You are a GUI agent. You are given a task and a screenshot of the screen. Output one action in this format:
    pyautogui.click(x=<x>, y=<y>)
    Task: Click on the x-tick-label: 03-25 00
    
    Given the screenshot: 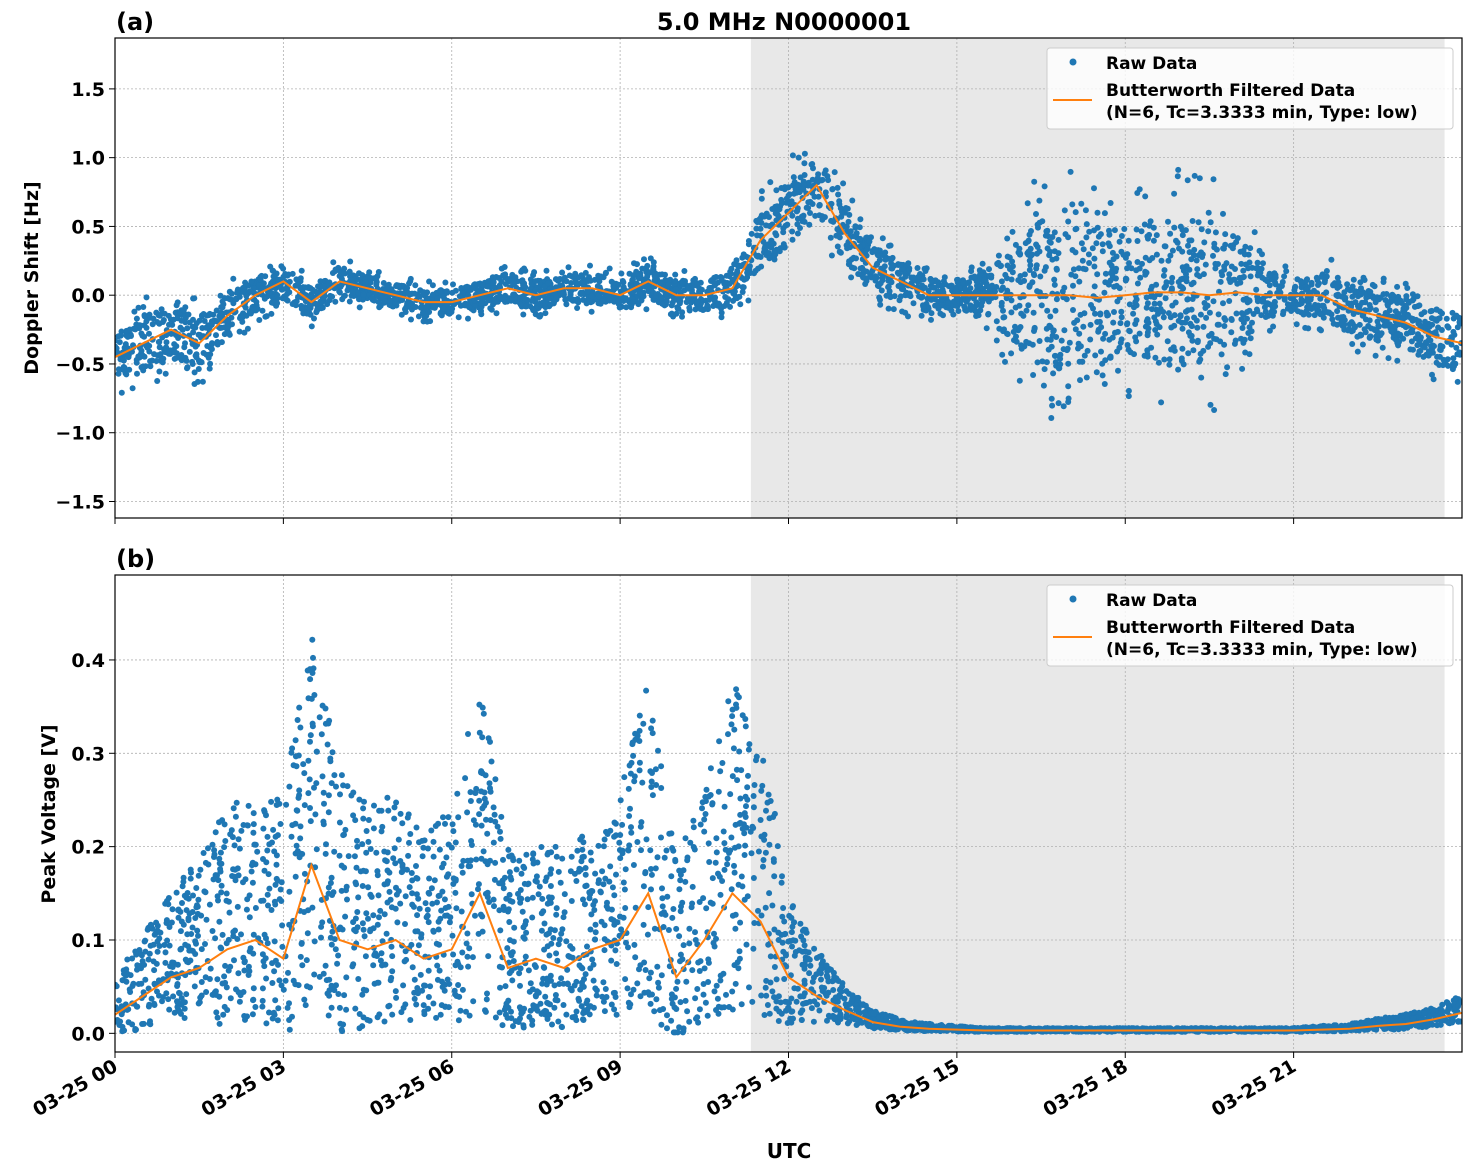 What is the action you would take?
    pyautogui.click(x=75, y=1088)
    